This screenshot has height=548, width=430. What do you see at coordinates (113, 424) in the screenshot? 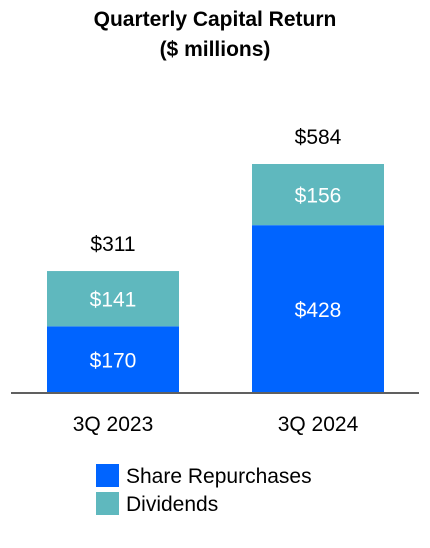
I see `x-tick-label-1: 3Q 2023` at bounding box center [113, 424].